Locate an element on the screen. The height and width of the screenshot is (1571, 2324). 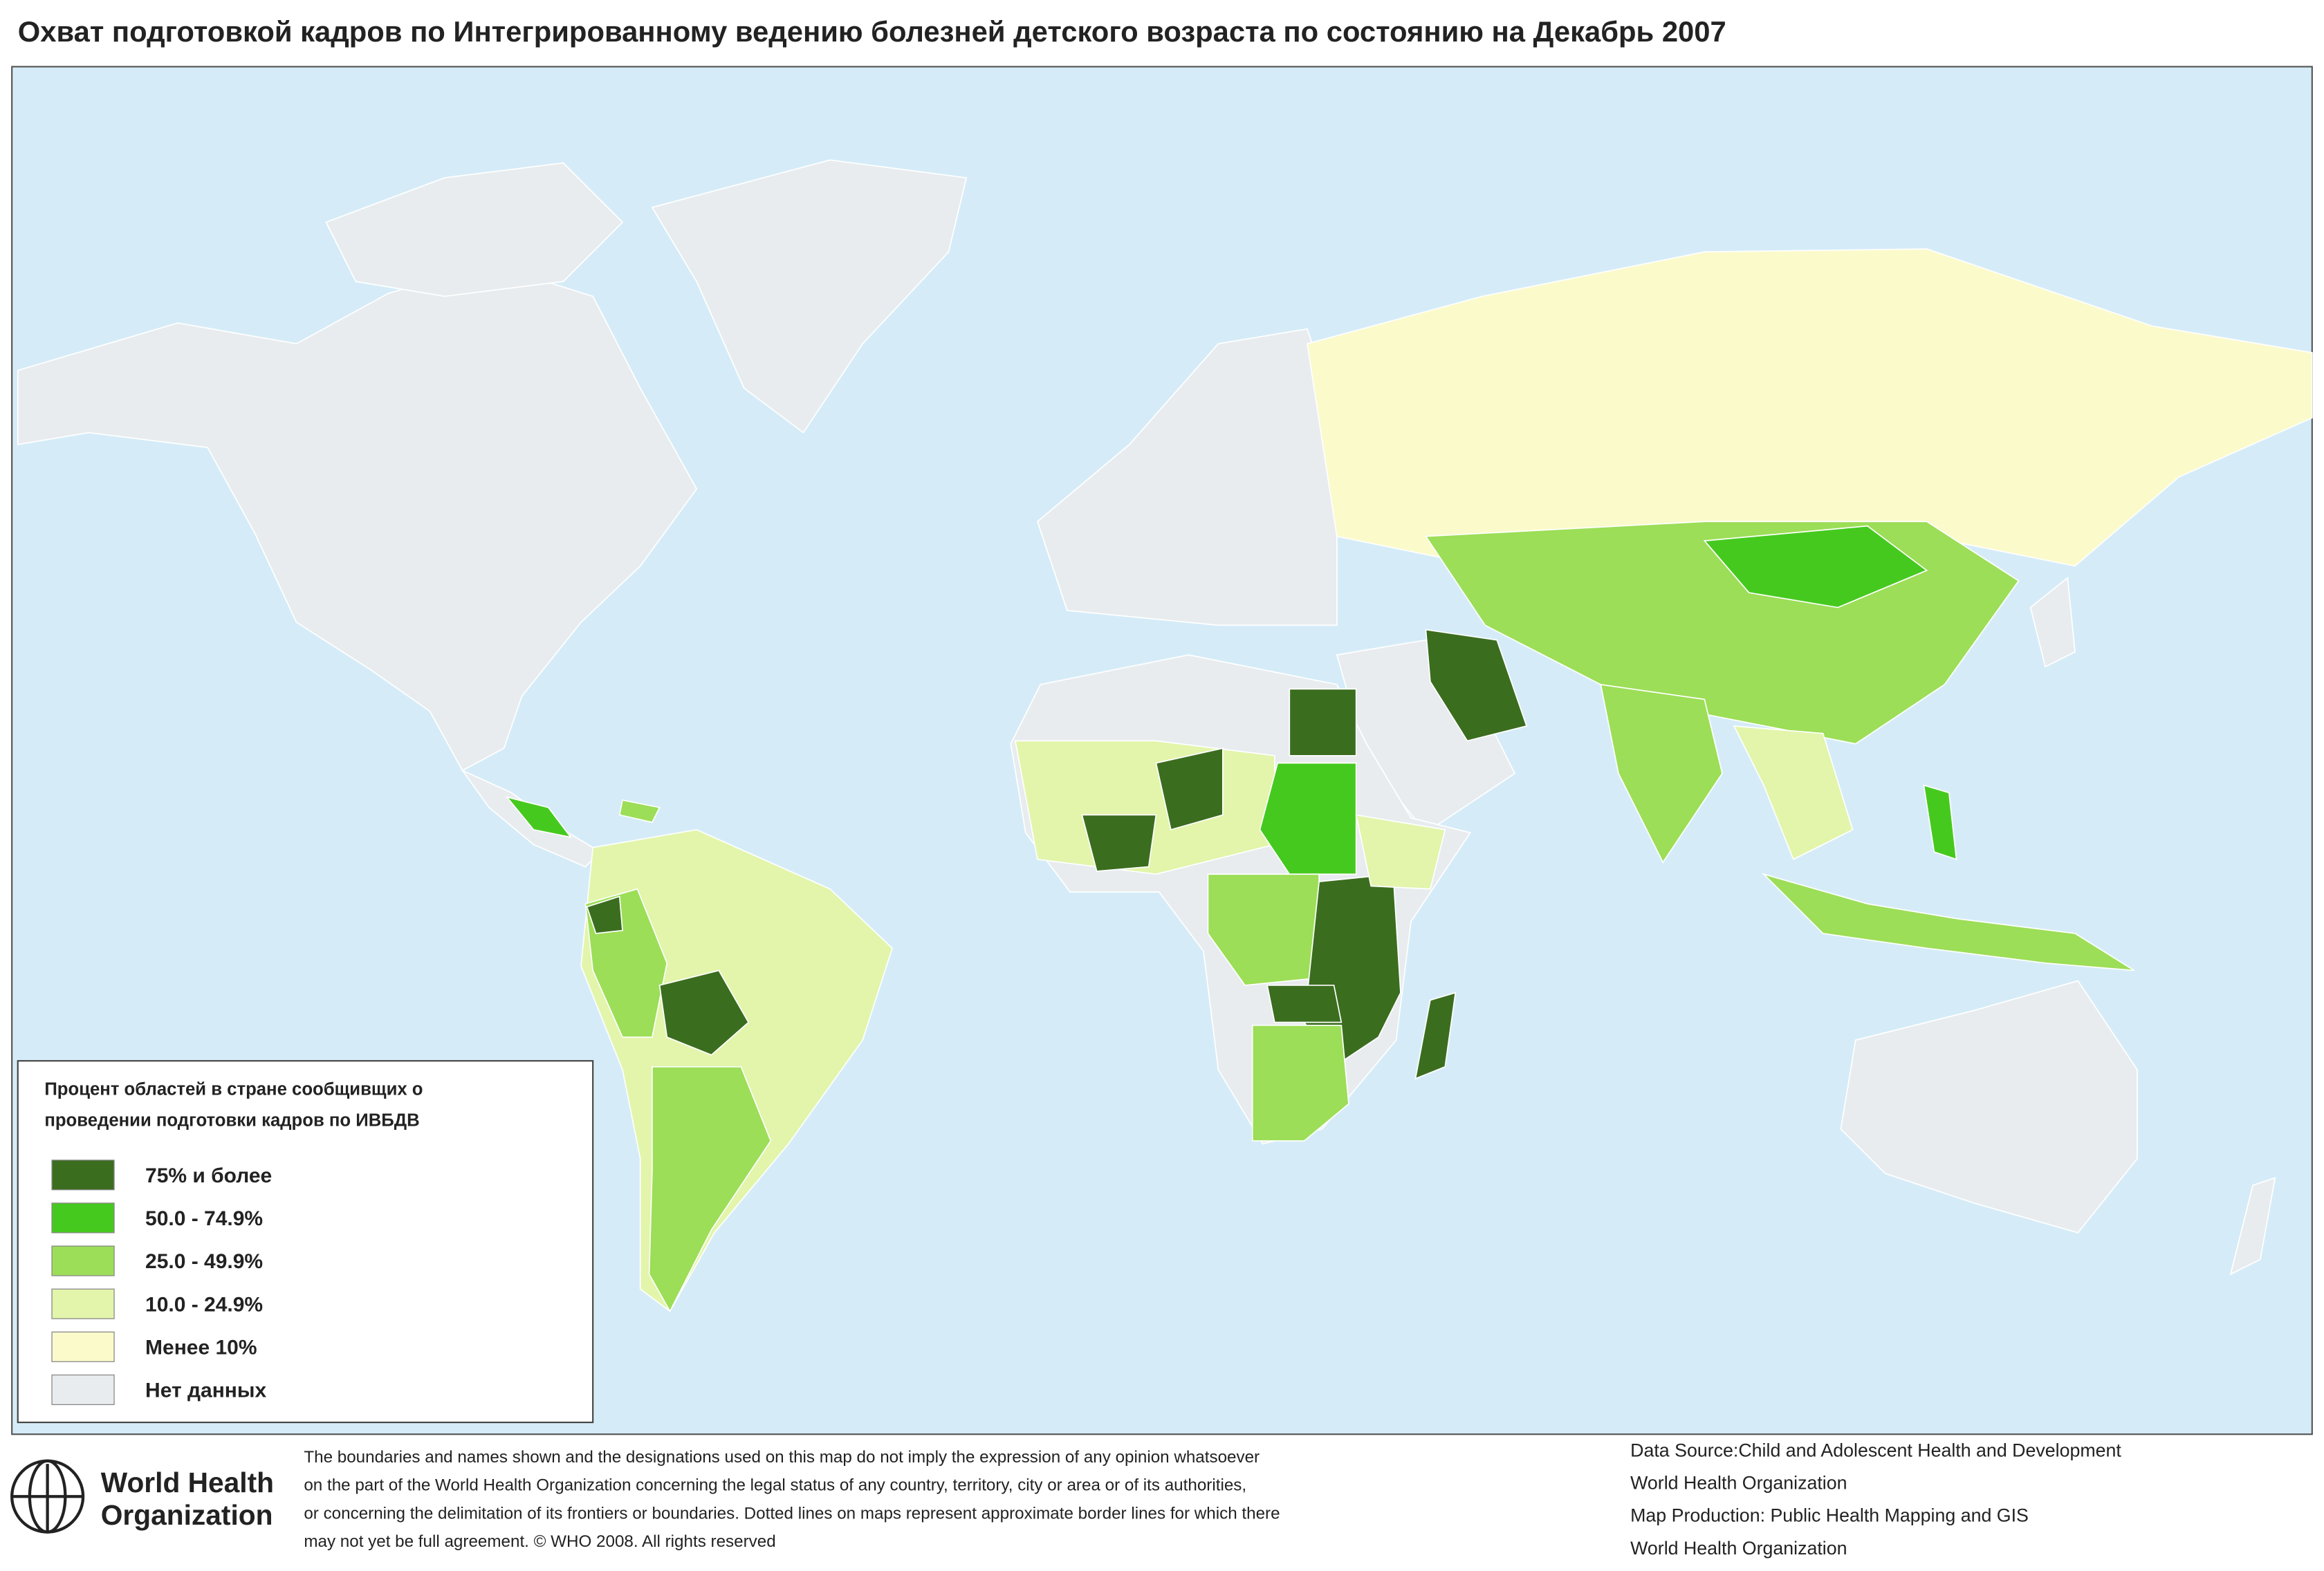
central-america-region is located at coordinates (539, 817).